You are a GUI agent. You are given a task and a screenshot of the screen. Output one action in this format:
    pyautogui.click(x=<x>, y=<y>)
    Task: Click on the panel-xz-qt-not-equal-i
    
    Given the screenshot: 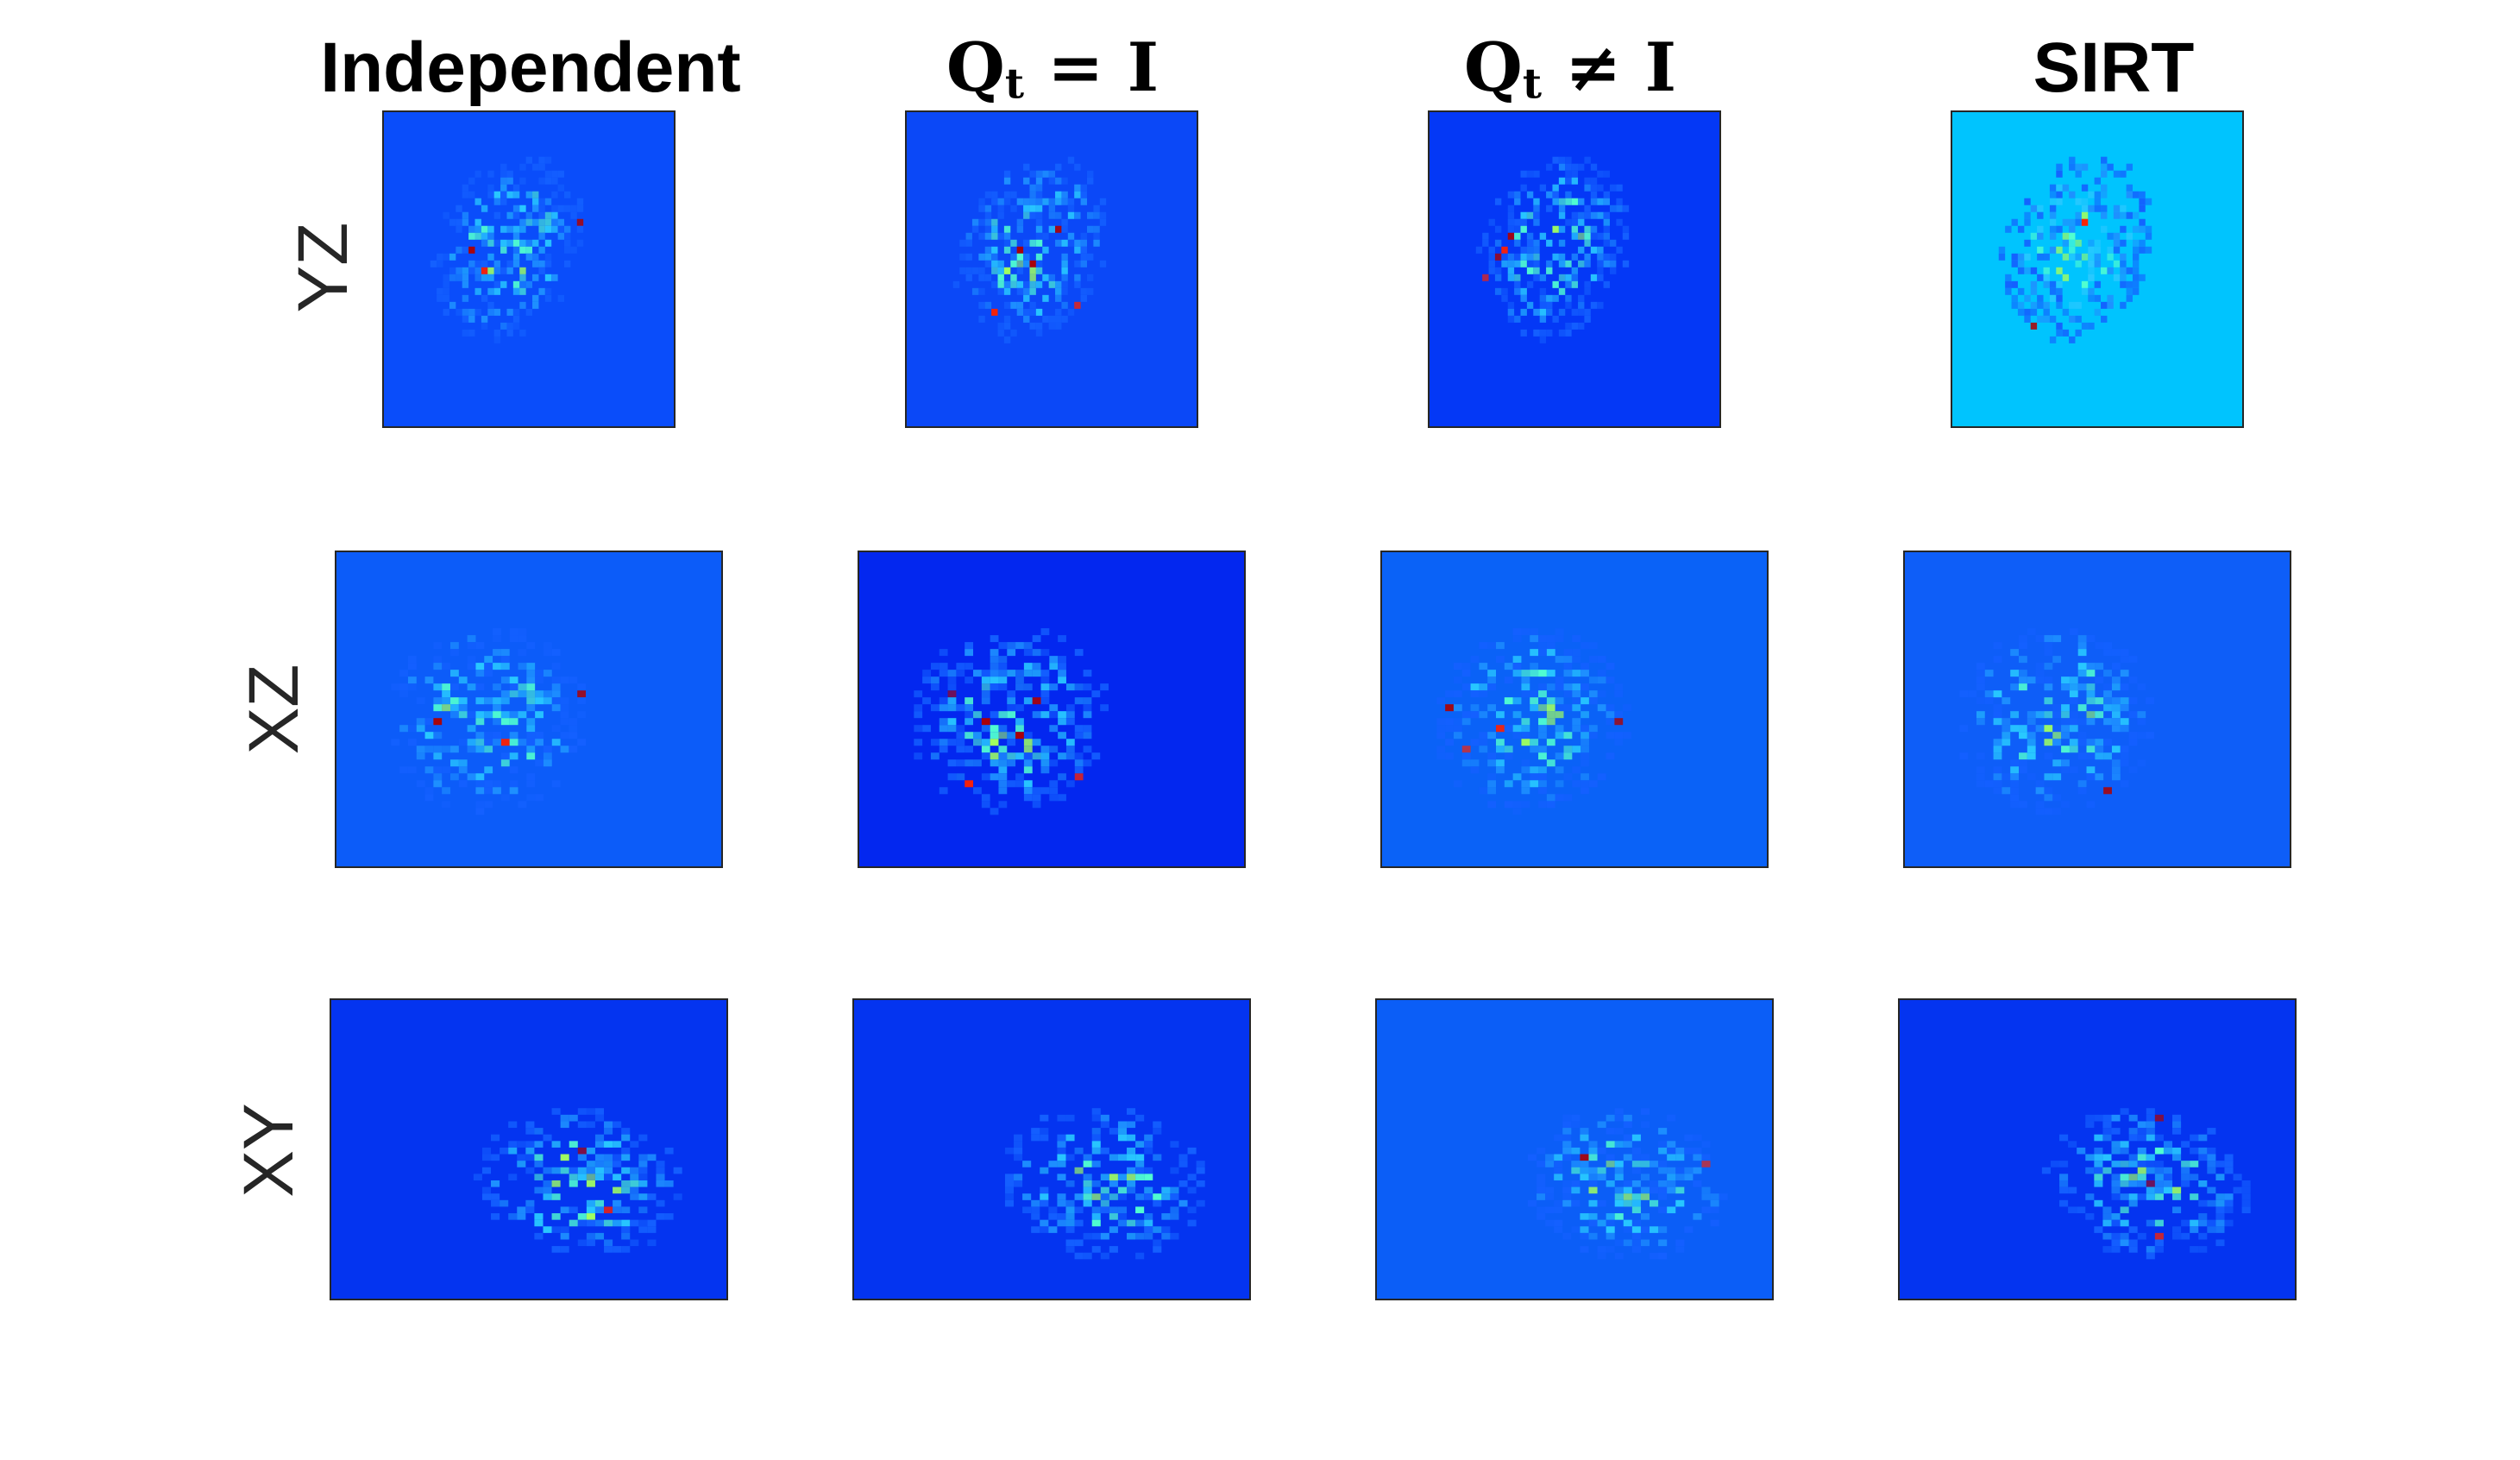 What is the action you would take?
    pyautogui.click(x=1574, y=709)
    